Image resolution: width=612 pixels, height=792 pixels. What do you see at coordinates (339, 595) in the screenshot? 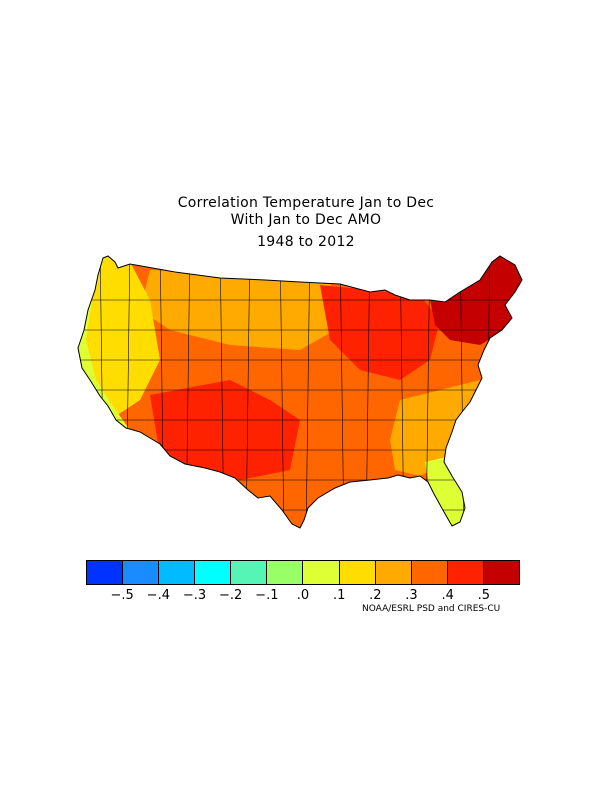
I see `legend-tick-label: .1` at bounding box center [339, 595].